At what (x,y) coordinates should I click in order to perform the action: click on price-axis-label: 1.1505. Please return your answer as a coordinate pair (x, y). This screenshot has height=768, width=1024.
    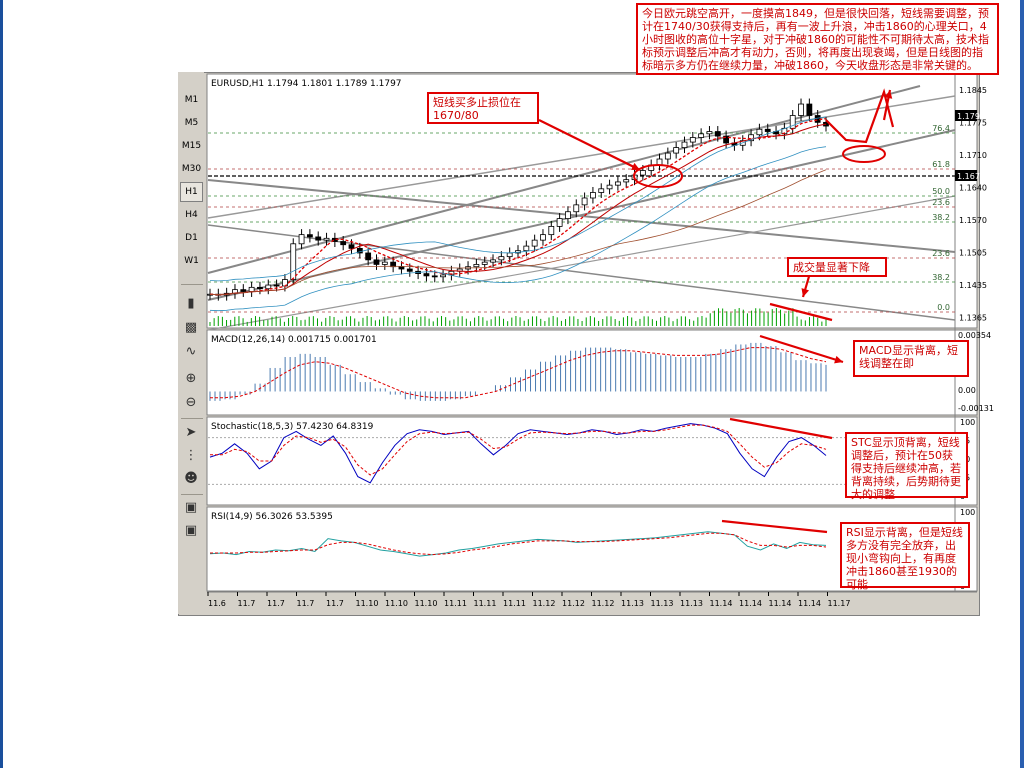
    Looking at the image, I should click on (973, 253).